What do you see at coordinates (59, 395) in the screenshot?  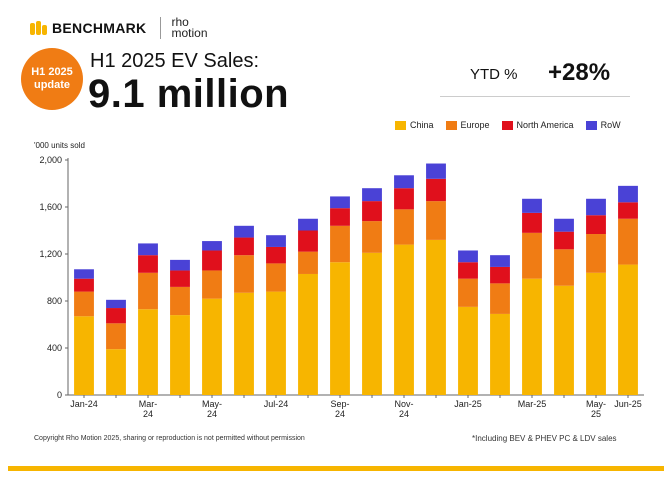 I see `y-tick-label: 0` at bounding box center [59, 395].